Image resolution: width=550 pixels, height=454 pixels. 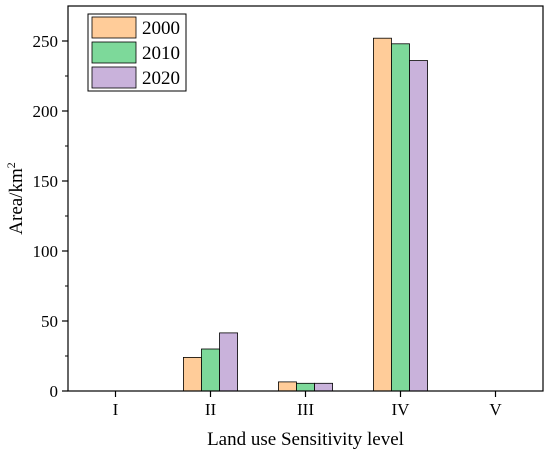 I want to click on legend-label-2000: 2000, so click(x=161, y=28).